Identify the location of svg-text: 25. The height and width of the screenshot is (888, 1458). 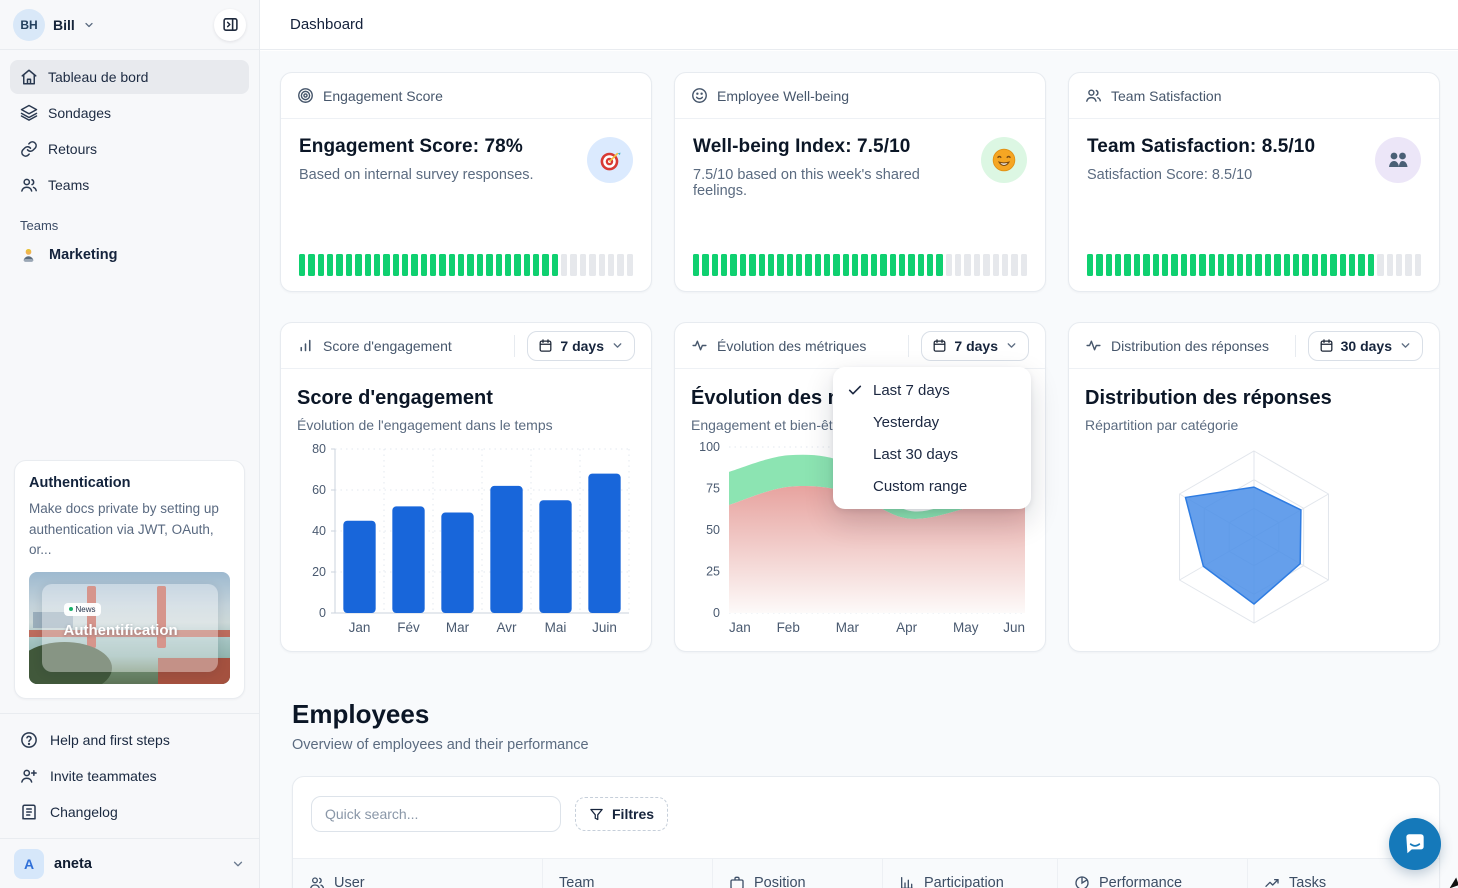
(713, 572).